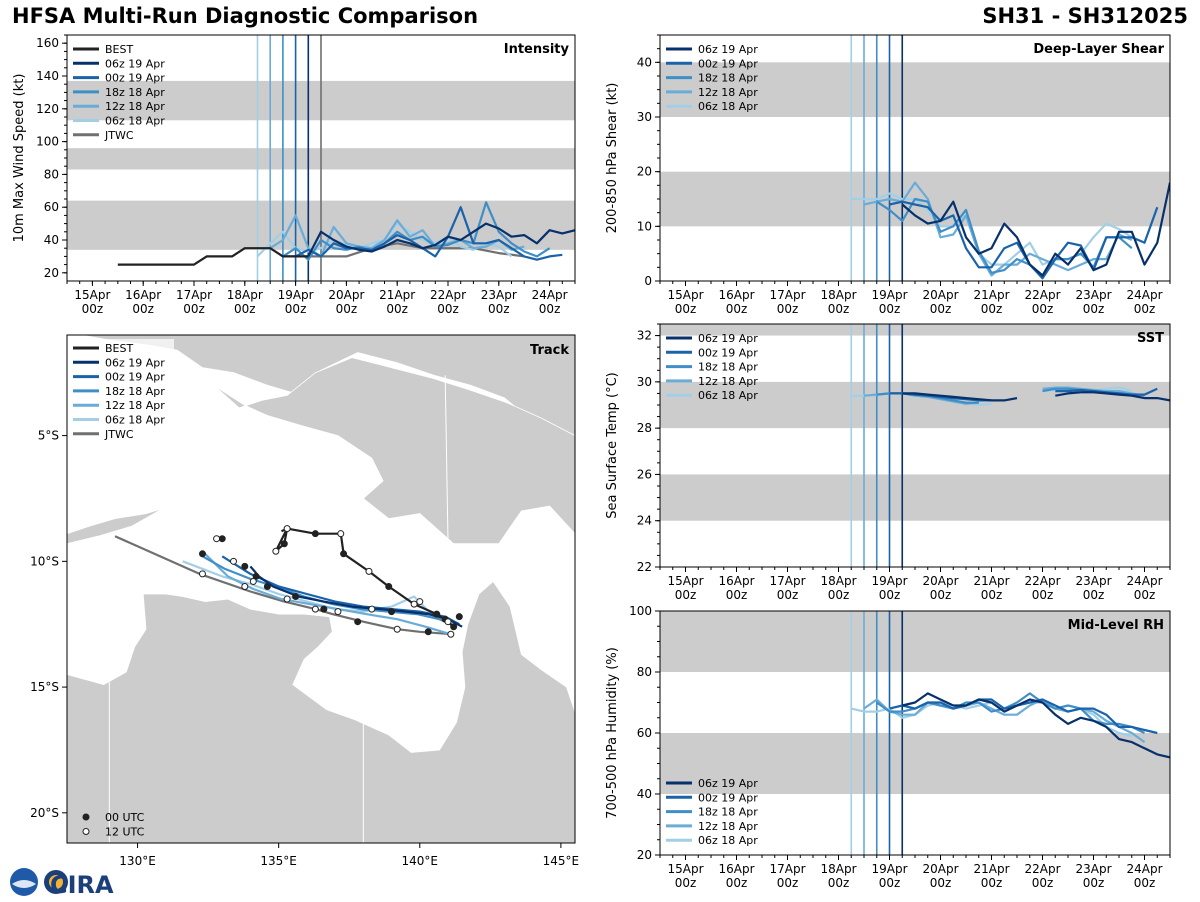 The width and height of the screenshot is (1200, 902). I want to click on shear-ytick-label: 40, so click(644, 62).